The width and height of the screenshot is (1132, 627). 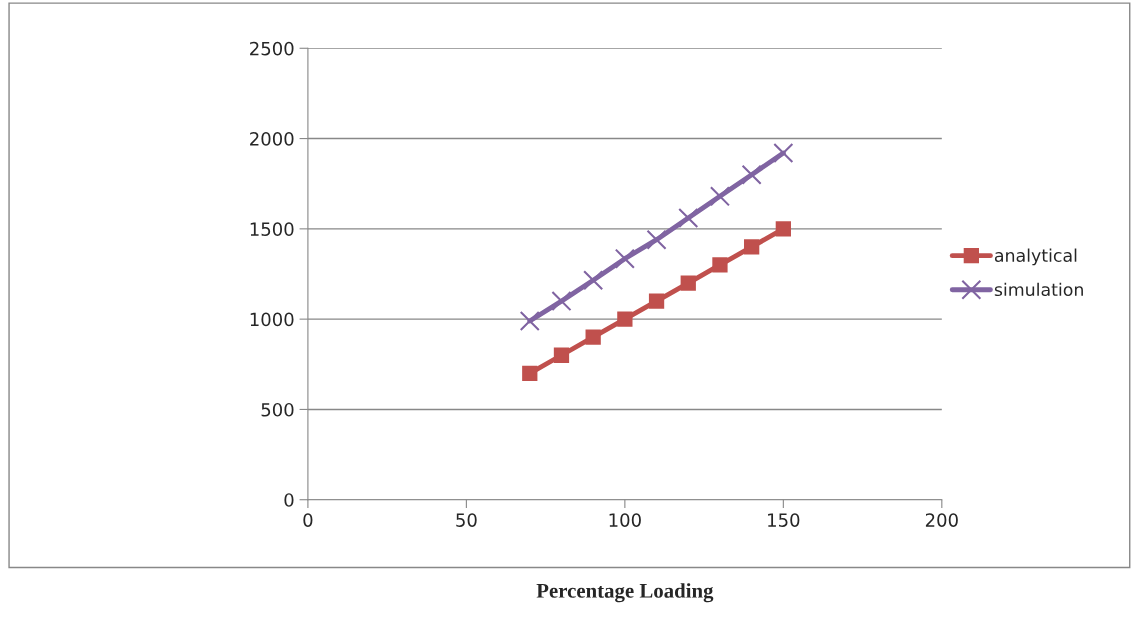 I want to click on x-tick-label: 150, so click(x=784, y=520).